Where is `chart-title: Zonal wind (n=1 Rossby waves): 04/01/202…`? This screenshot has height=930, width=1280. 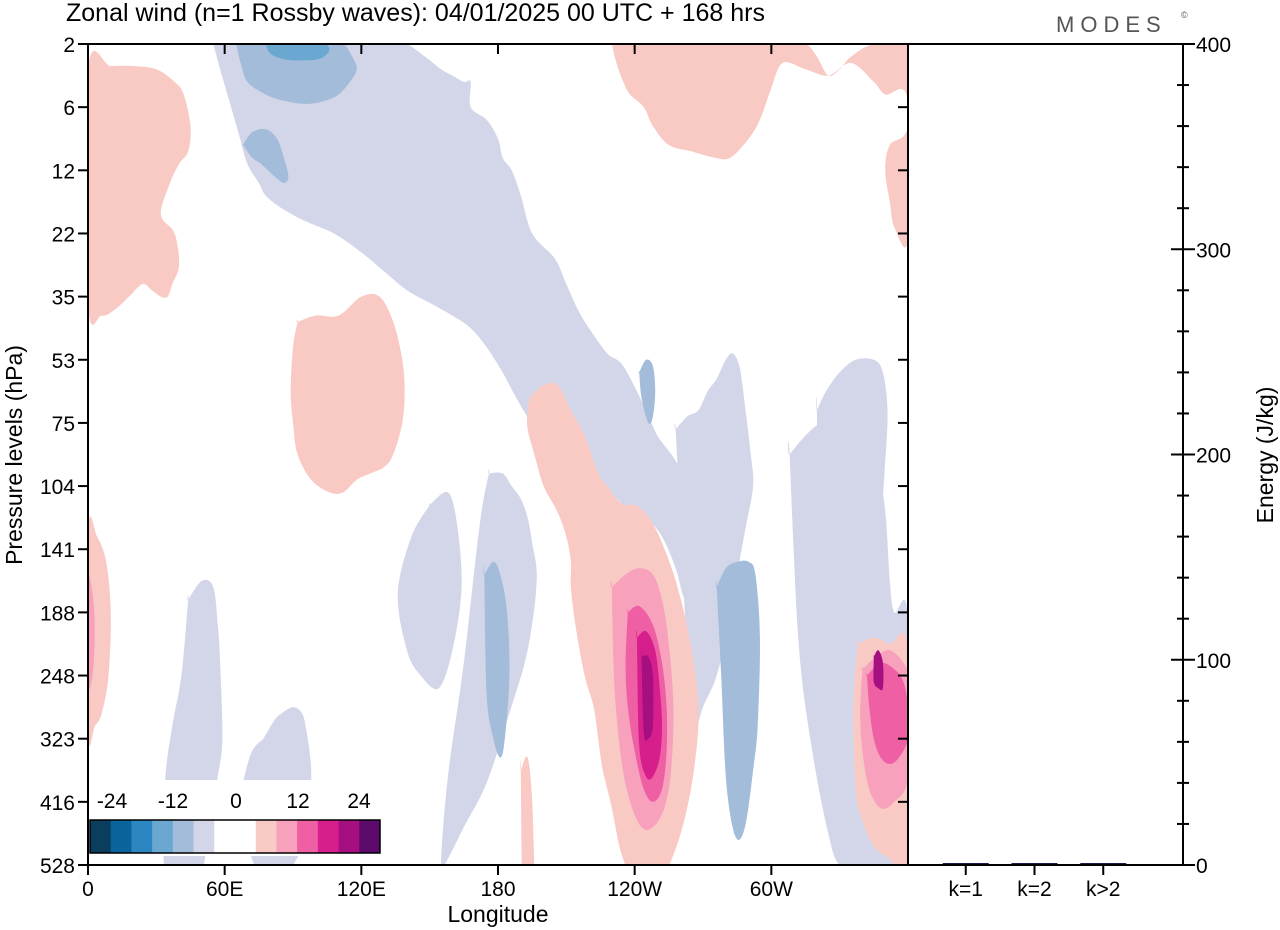
chart-title: Zonal wind (n=1 Rossby waves): 04/01/202… is located at coordinates (415, 13).